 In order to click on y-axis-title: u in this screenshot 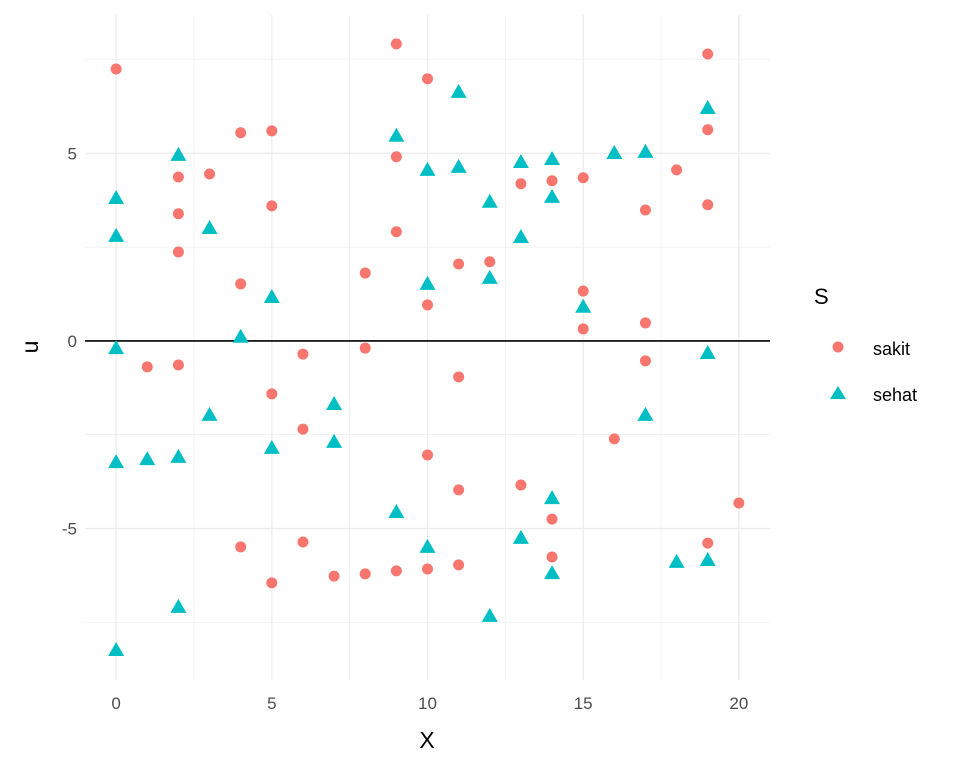, I will do `click(30, 347)`.